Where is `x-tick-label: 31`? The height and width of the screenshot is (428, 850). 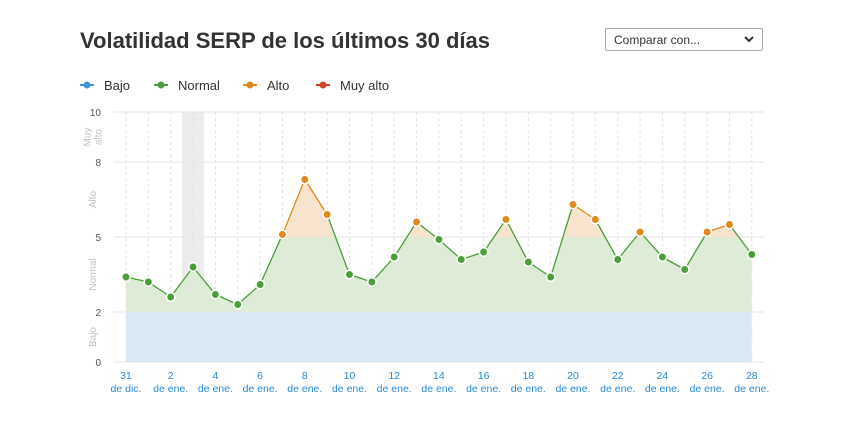 x-tick-label: 31 is located at coordinates (126, 376).